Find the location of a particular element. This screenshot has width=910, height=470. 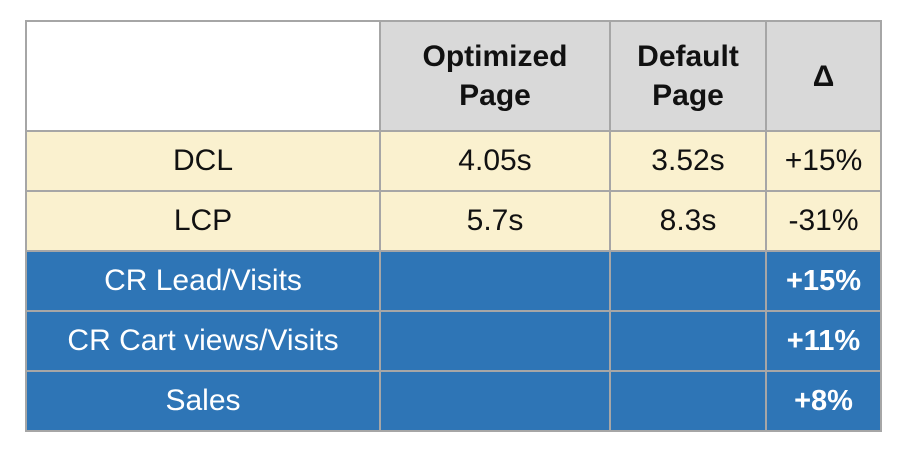

default-value-cell: 8.3s is located at coordinates (688, 221).